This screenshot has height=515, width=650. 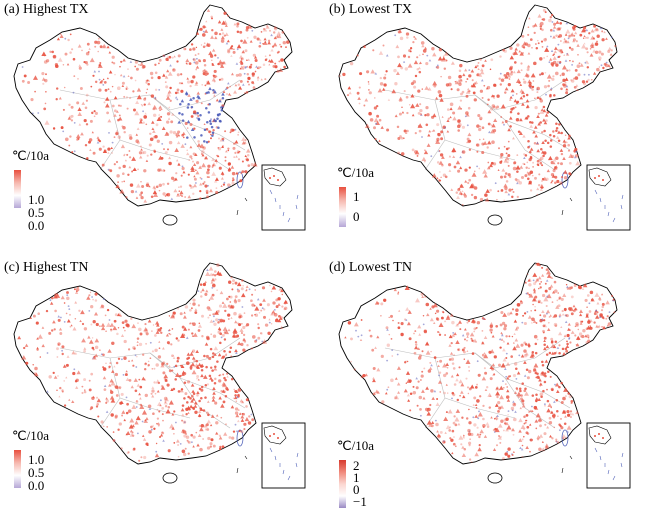 What do you see at coordinates (356, 489) in the screenshot?
I see `legend-tick: 0` at bounding box center [356, 489].